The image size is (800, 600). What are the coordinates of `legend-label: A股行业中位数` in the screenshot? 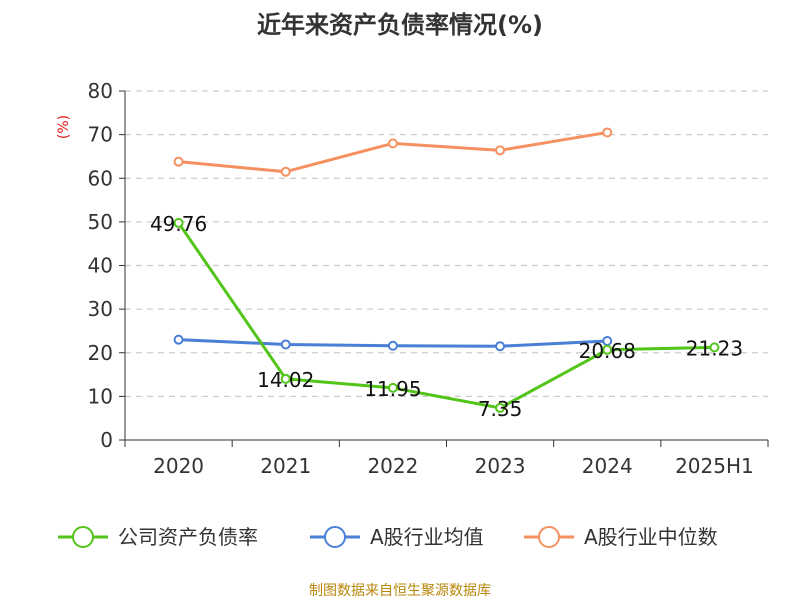 It's located at (651, 537).